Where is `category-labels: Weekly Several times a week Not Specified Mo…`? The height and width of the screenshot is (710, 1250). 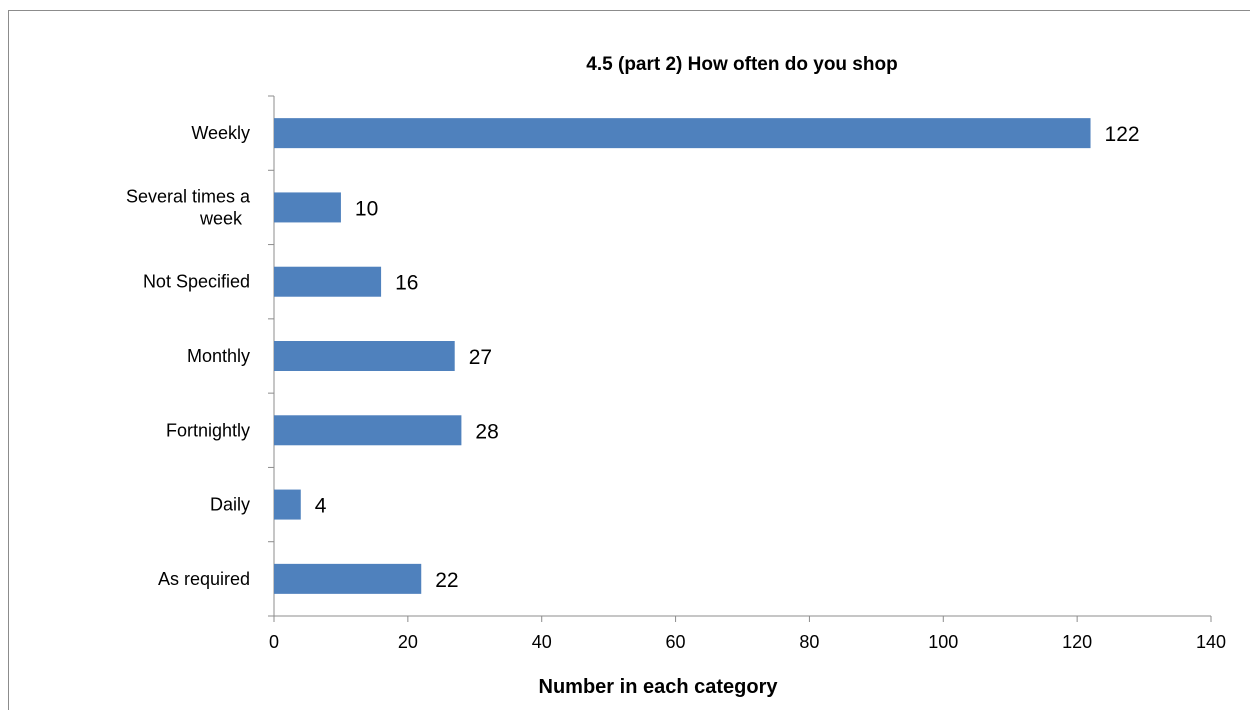 category-labels: Weekly Several times a week Not Specified Mo… is located at coordinates (188, 356).